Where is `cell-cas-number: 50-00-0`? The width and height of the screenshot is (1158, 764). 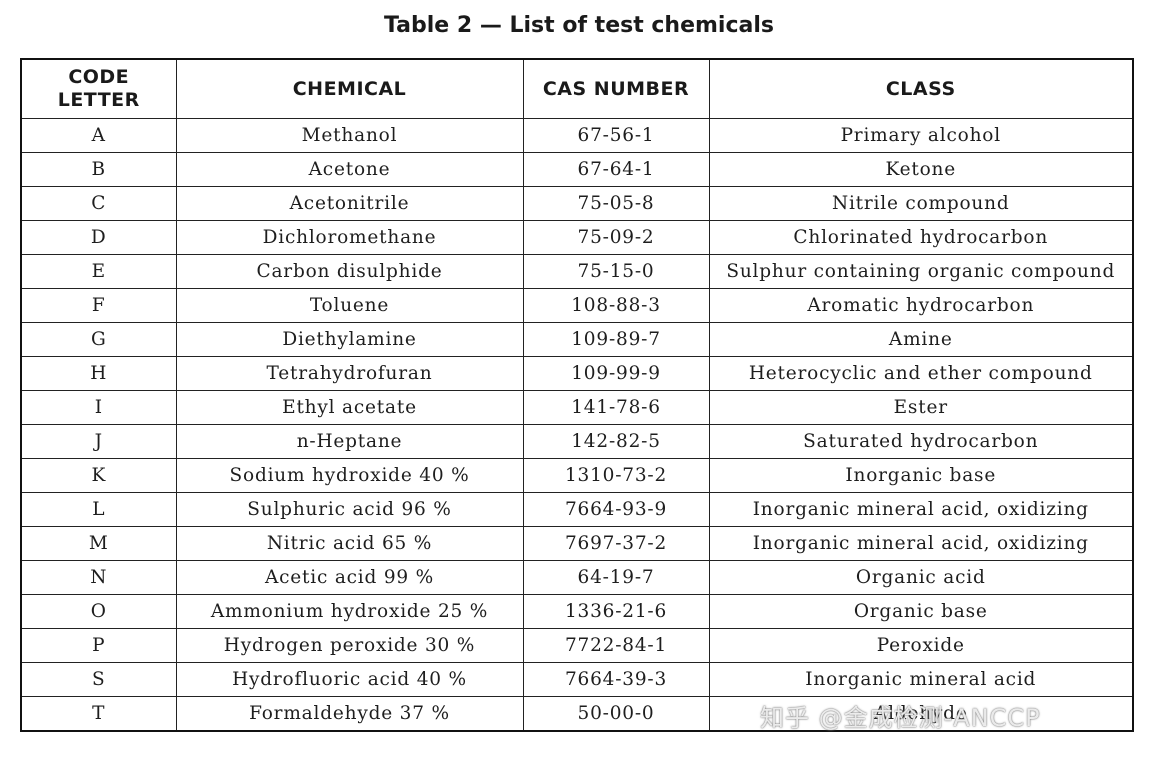
cell-cas-number: 50-00-0 is located at coordinates (616, 714).